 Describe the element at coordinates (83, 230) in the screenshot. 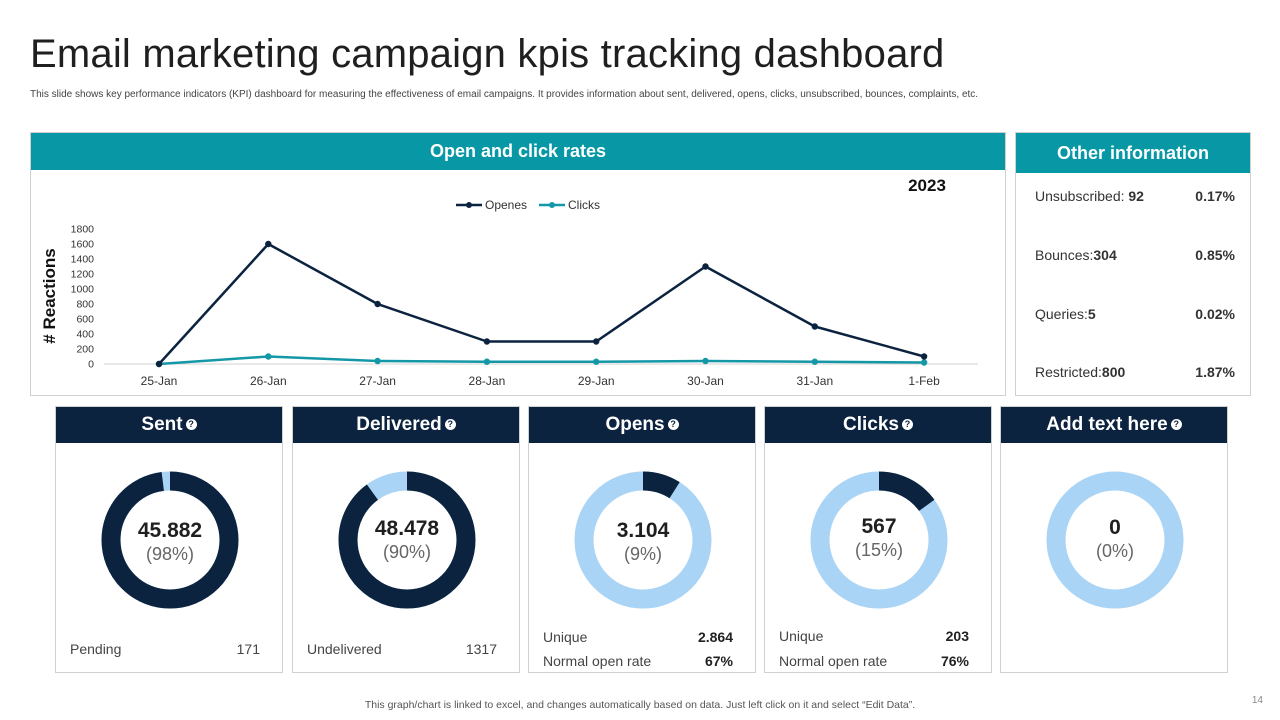

I see `y-tick-label: 1800` at that location.